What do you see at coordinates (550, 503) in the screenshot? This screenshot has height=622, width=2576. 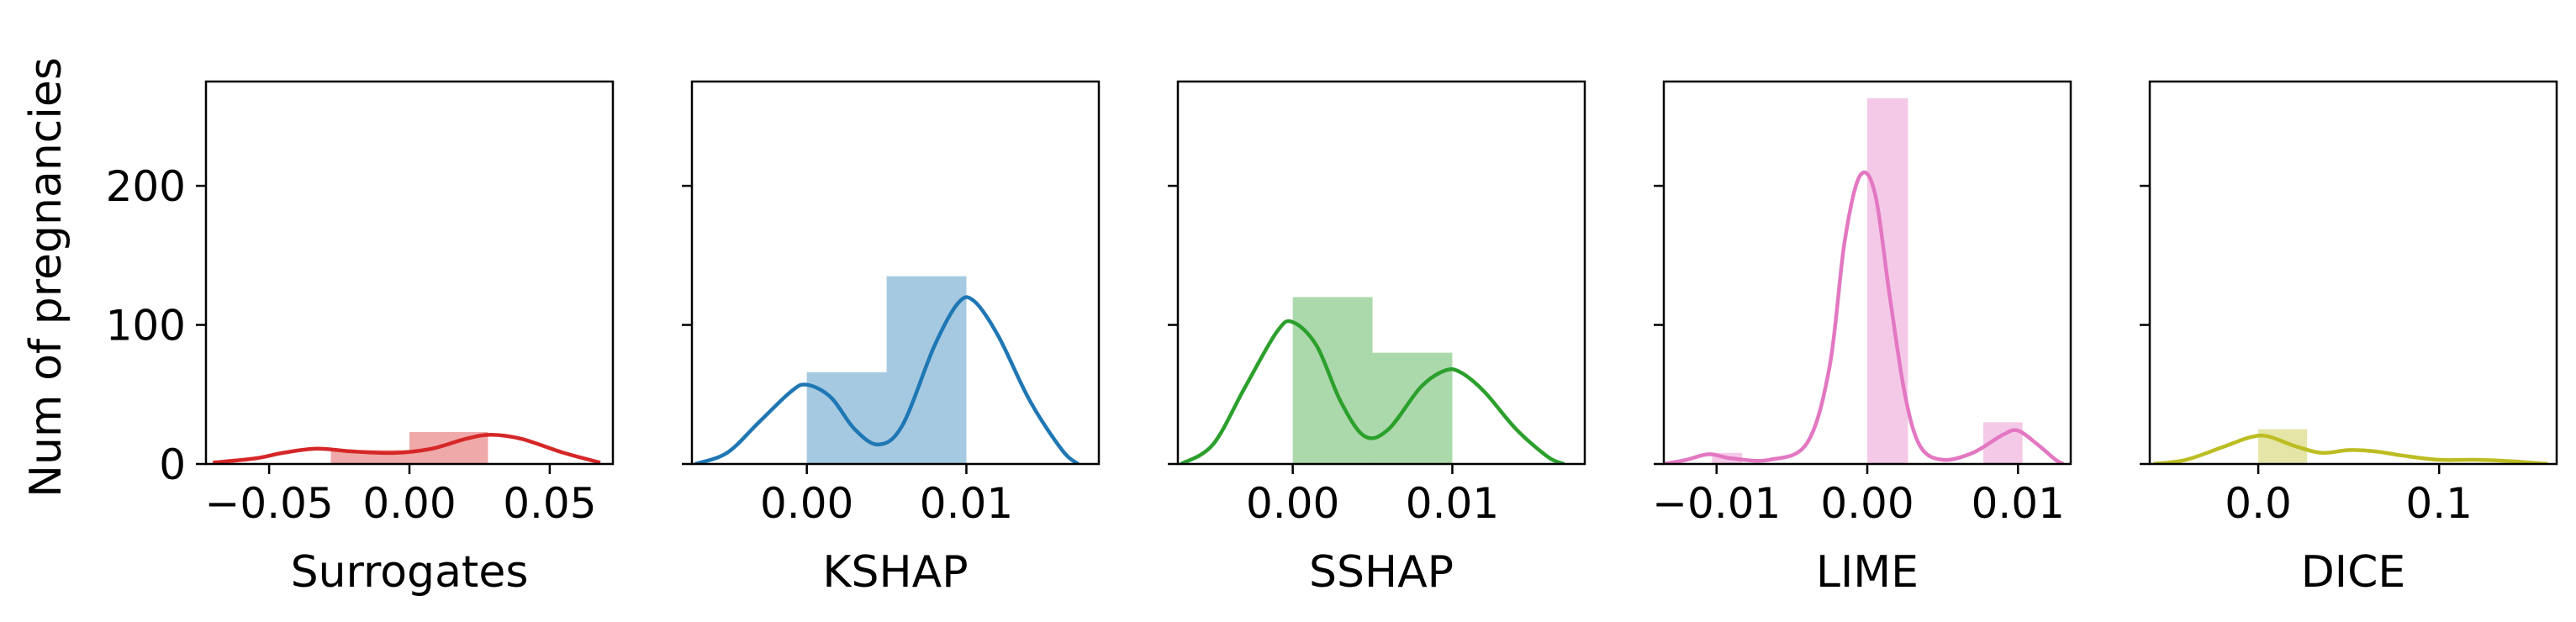 I see `x-tick-label: 0.05` at bounding box center [550, 503].